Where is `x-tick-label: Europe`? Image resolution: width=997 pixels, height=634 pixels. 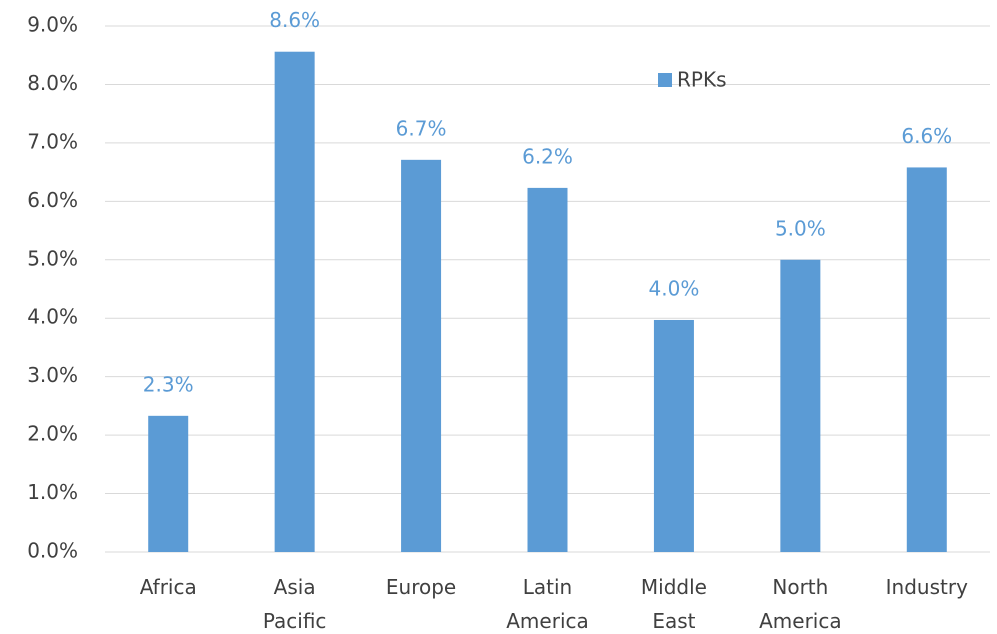 x-tick-label: Europe is located at coordinates (421, 587).